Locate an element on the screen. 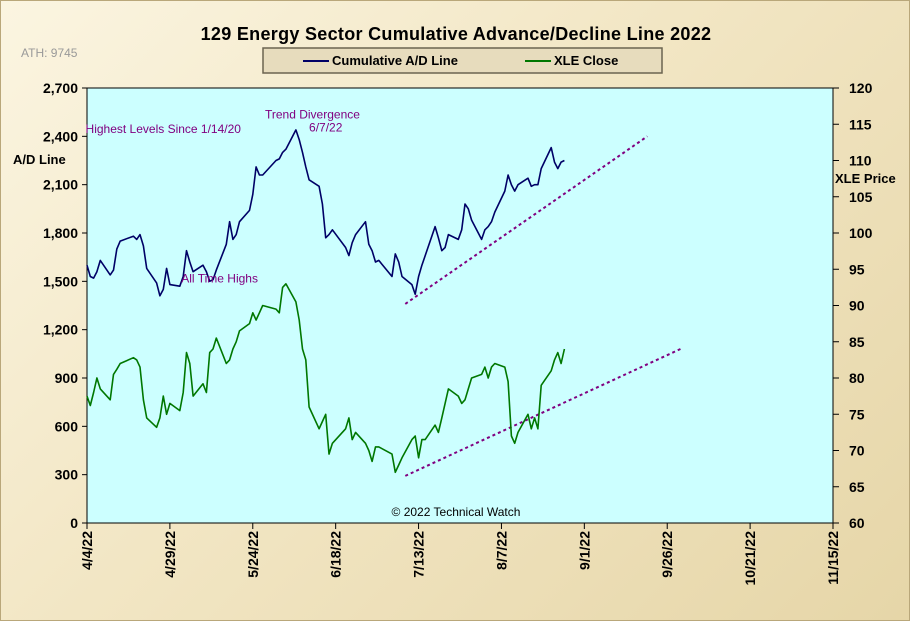 This screenshot has width=910, height=622. right-tick-label: 75 is located at coordinates (857, 414).